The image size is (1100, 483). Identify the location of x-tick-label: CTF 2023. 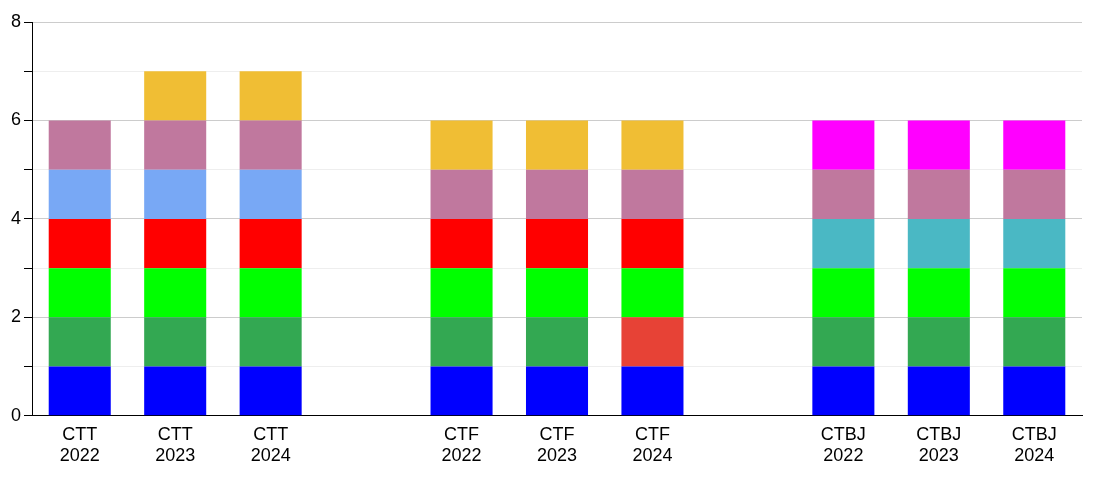
(557, 444).